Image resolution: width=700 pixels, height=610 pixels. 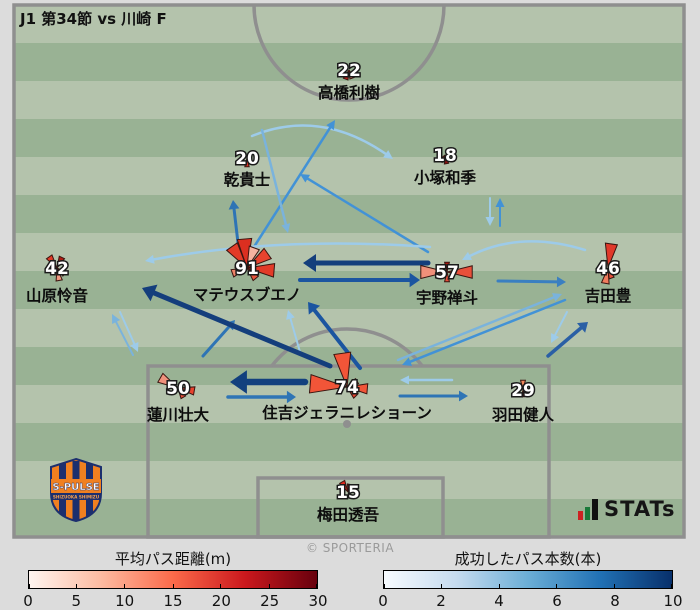 I want to click on player-name: 小塚和季, so click(x=445, y=177).